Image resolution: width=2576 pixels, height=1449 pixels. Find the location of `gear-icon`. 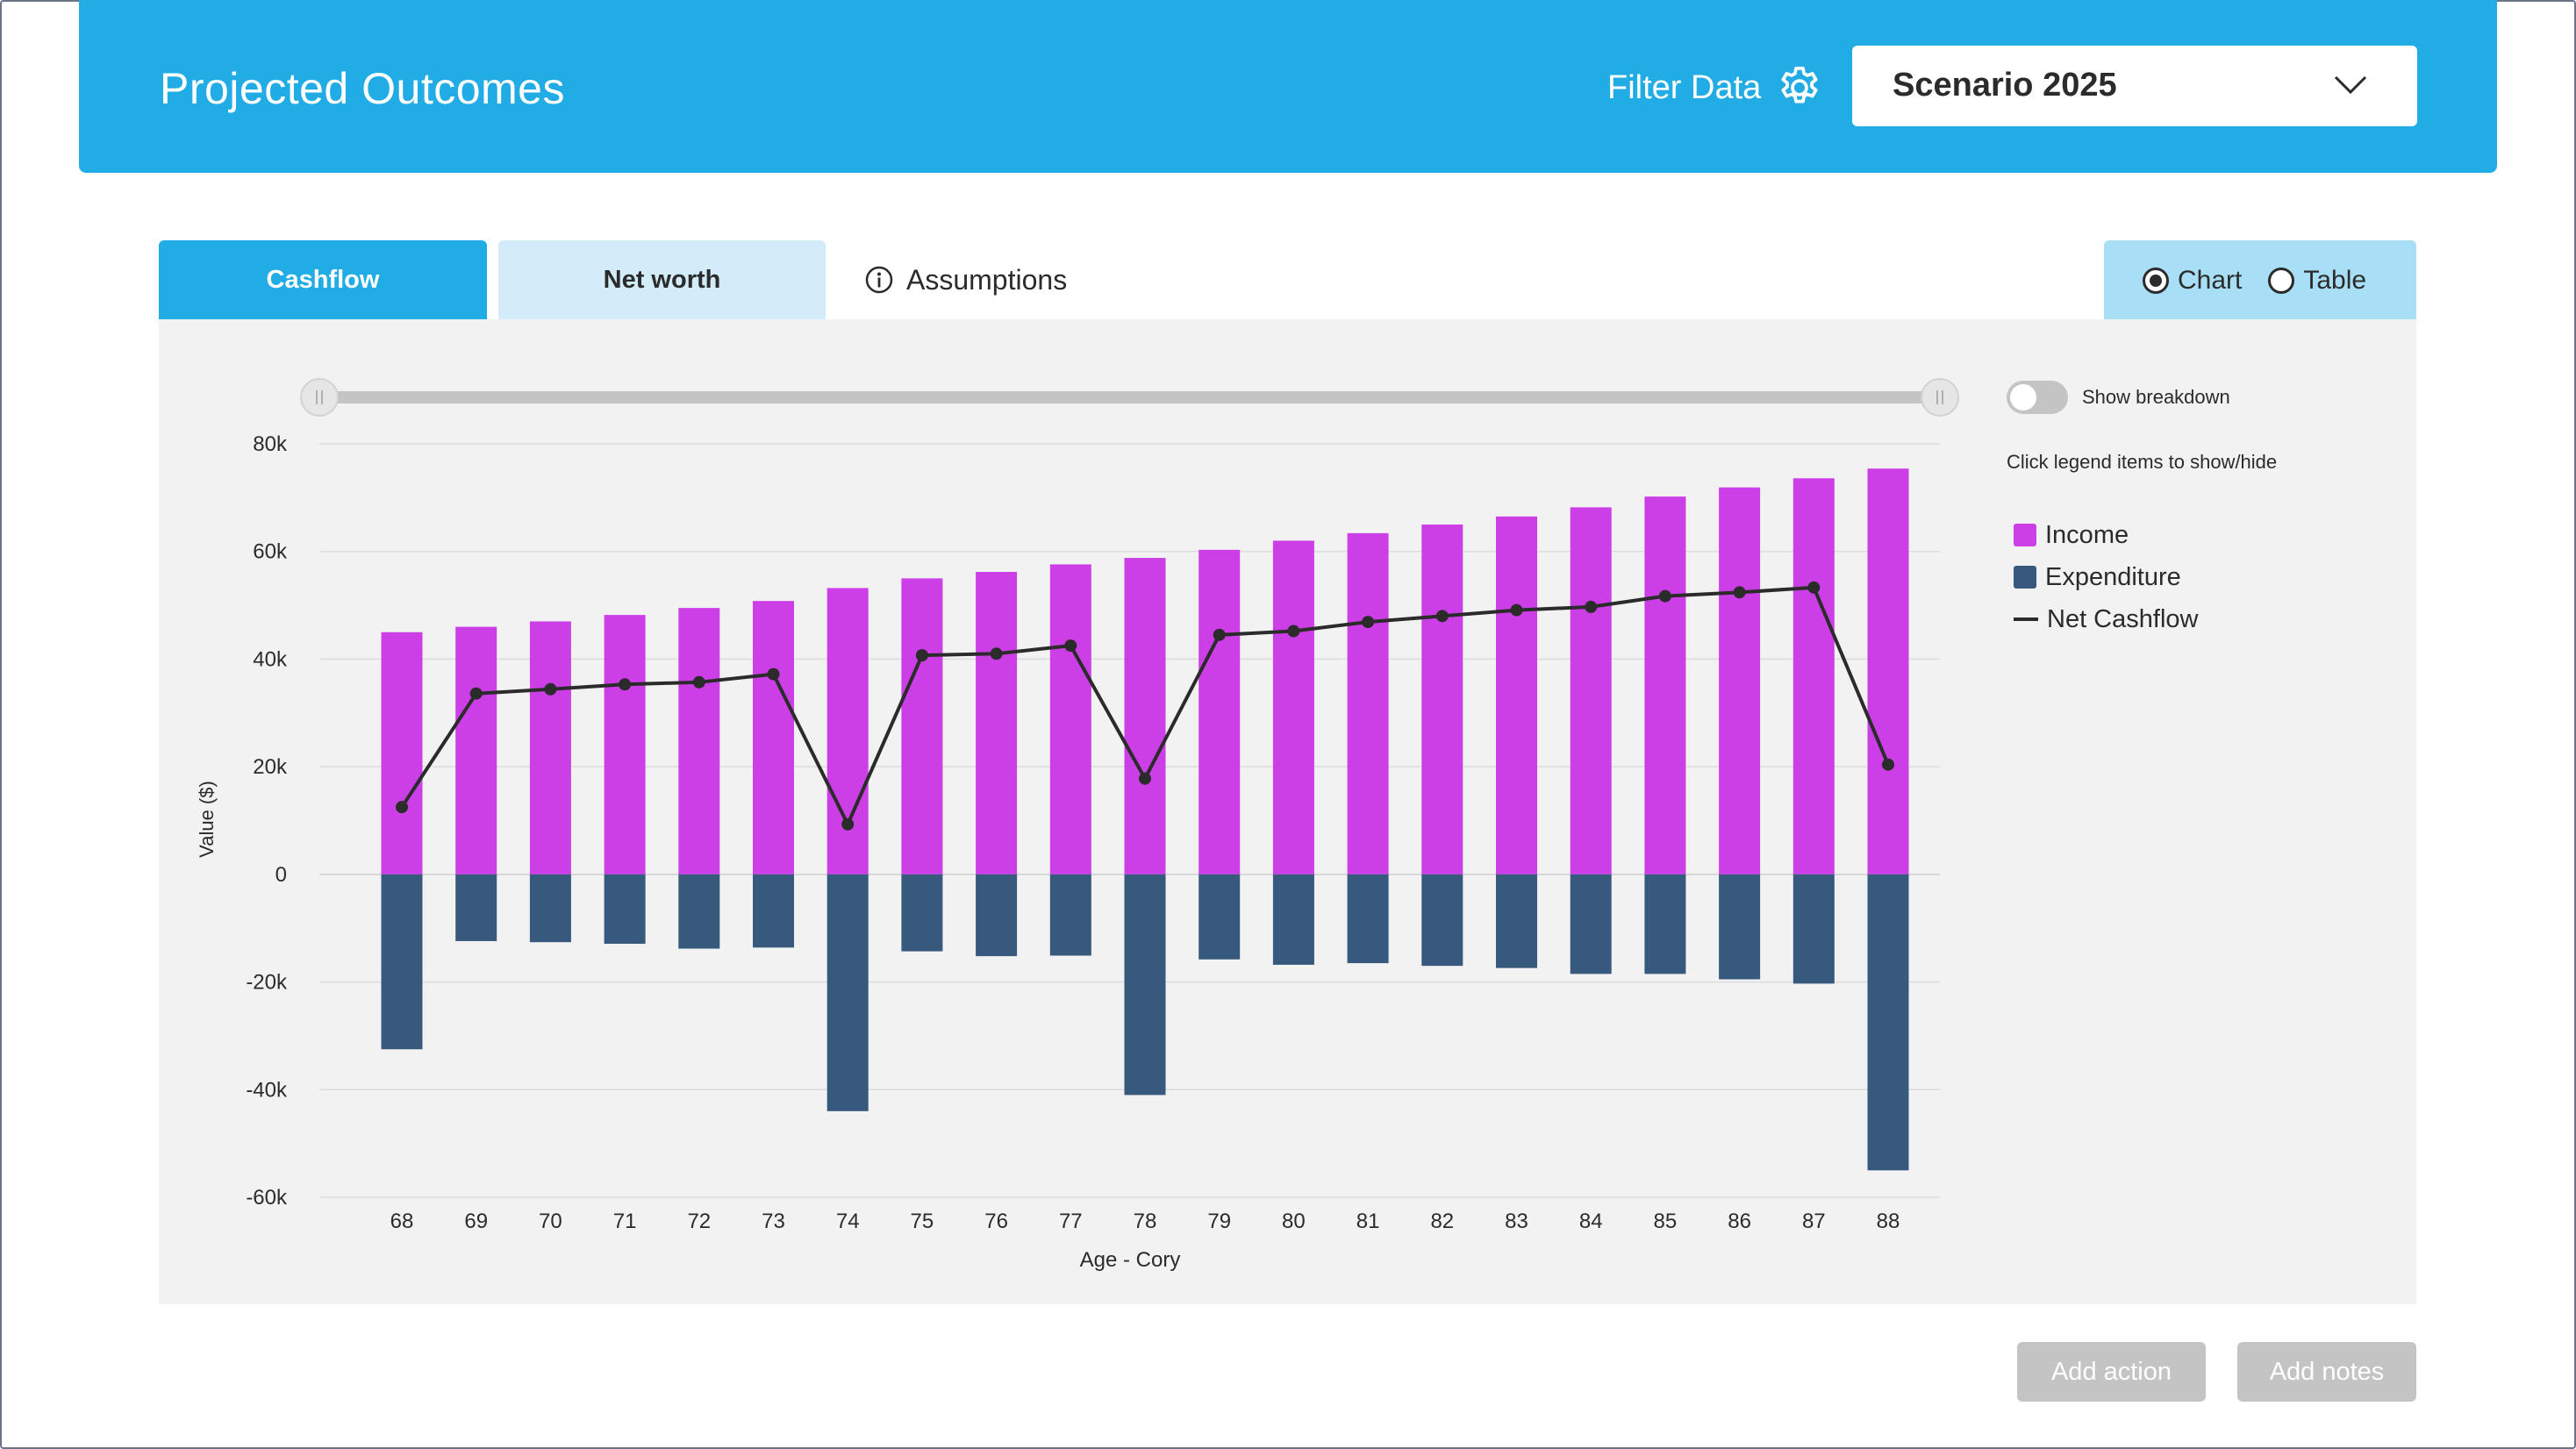

gear-icon is located at coordinates (1799, 85).